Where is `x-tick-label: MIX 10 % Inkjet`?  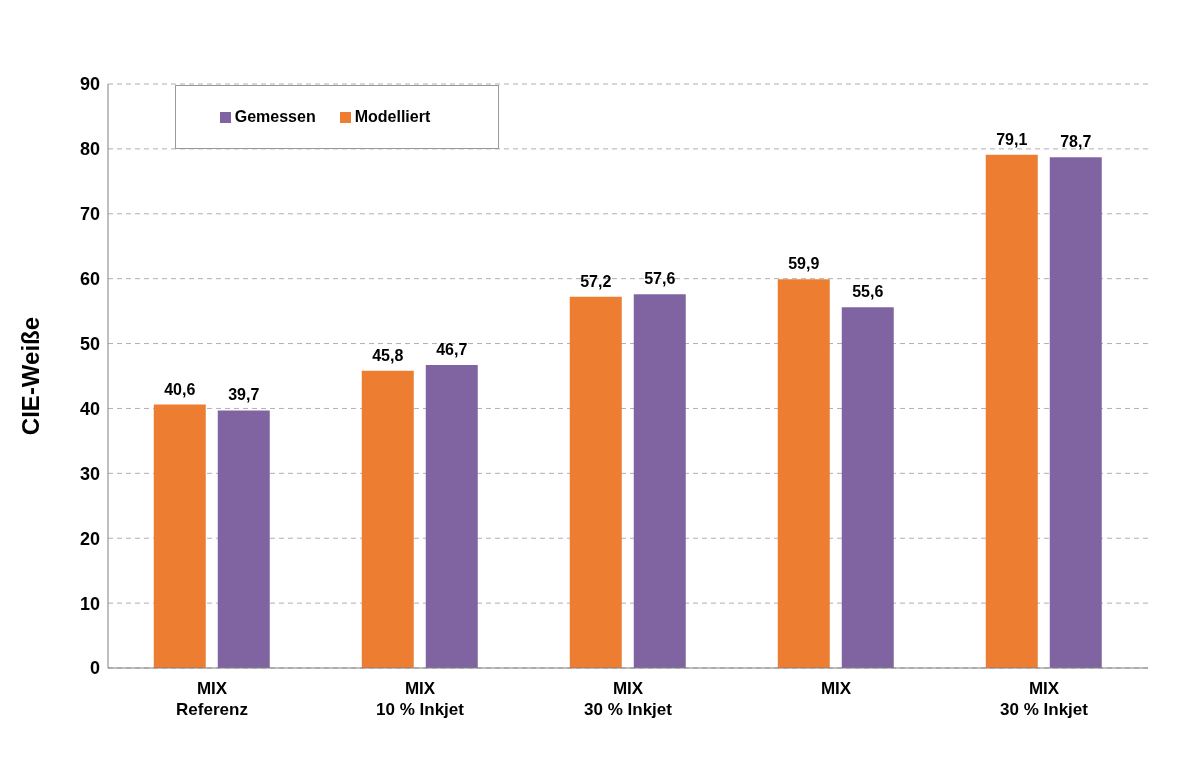 x-tick-label: MIX 10 % Inkjet is located at coordinates (420, 699).